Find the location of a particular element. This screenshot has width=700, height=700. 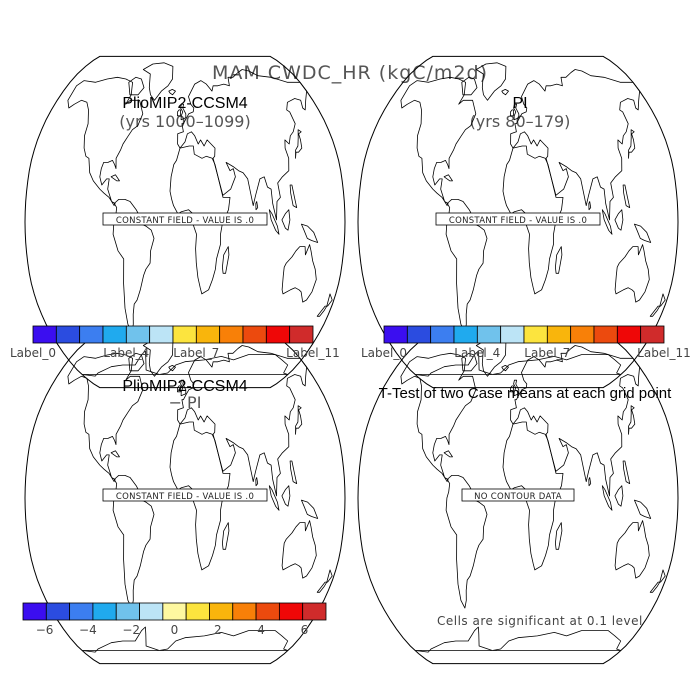

colorbar-pi-label-2: Label_7 is located at coordinates (547, 353).